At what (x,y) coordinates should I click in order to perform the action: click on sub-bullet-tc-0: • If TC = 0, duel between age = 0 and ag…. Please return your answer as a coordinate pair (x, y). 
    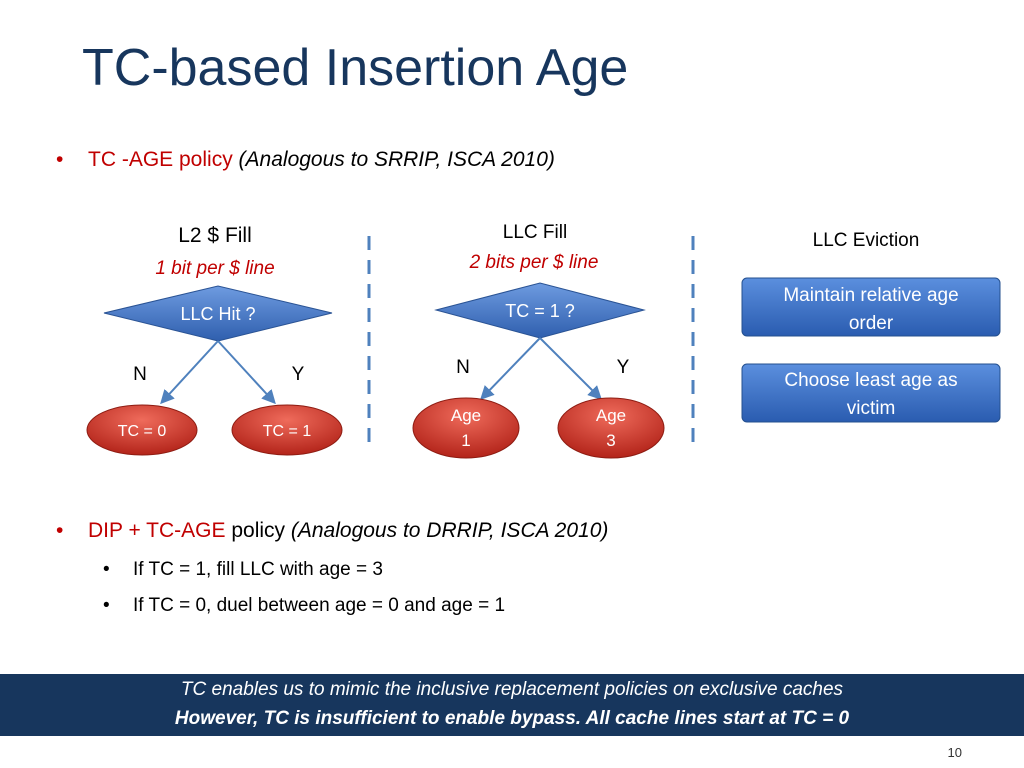
    Looking at the image, I should click on (304, 606).